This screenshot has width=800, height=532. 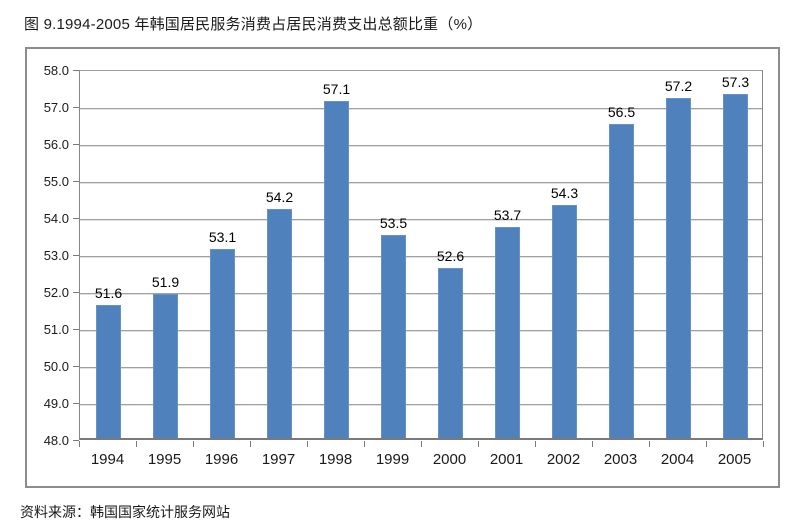 I want to click on bar-value-label: 53.7, so click(x=507, y=215).